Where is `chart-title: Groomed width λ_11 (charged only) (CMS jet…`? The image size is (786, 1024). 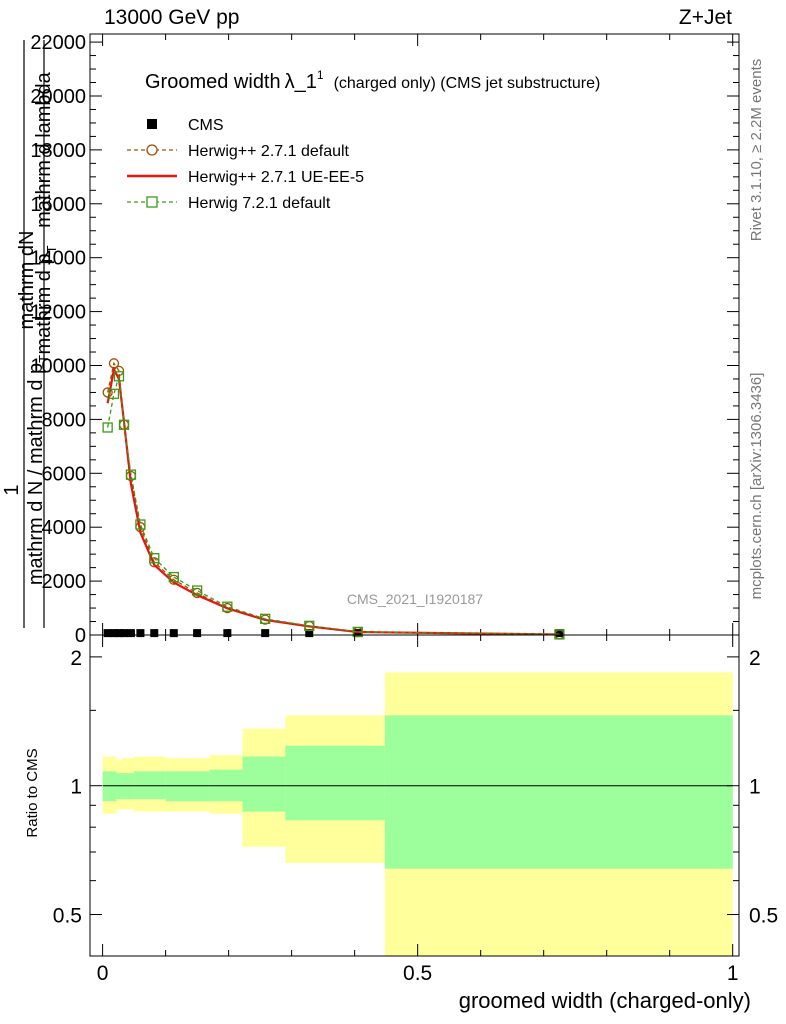 chart-title: Groomed width λ_11 (charged only) (CMS jet… is located at coordinates (372, 80).